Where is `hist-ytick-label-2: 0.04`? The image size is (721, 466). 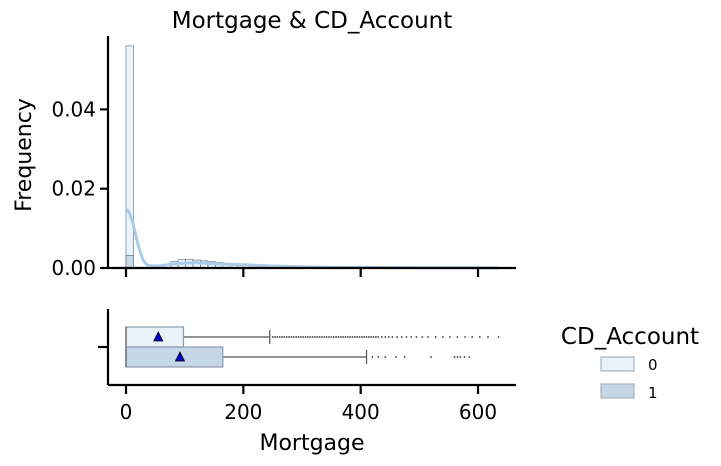 hist-ytick-label-2: 0.04 is located at coordinates (73, 109).